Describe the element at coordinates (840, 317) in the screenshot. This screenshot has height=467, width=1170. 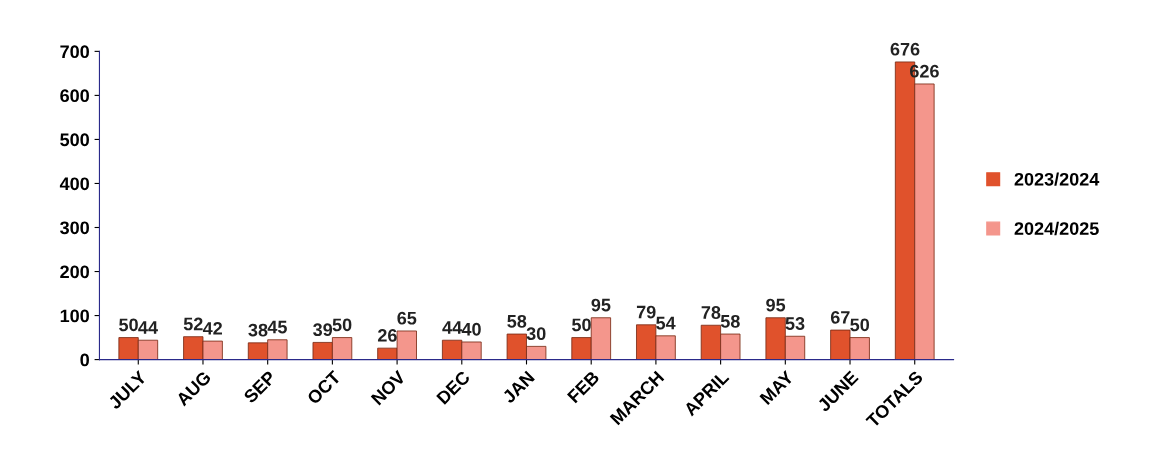
I see `data-label: 67` at that location.